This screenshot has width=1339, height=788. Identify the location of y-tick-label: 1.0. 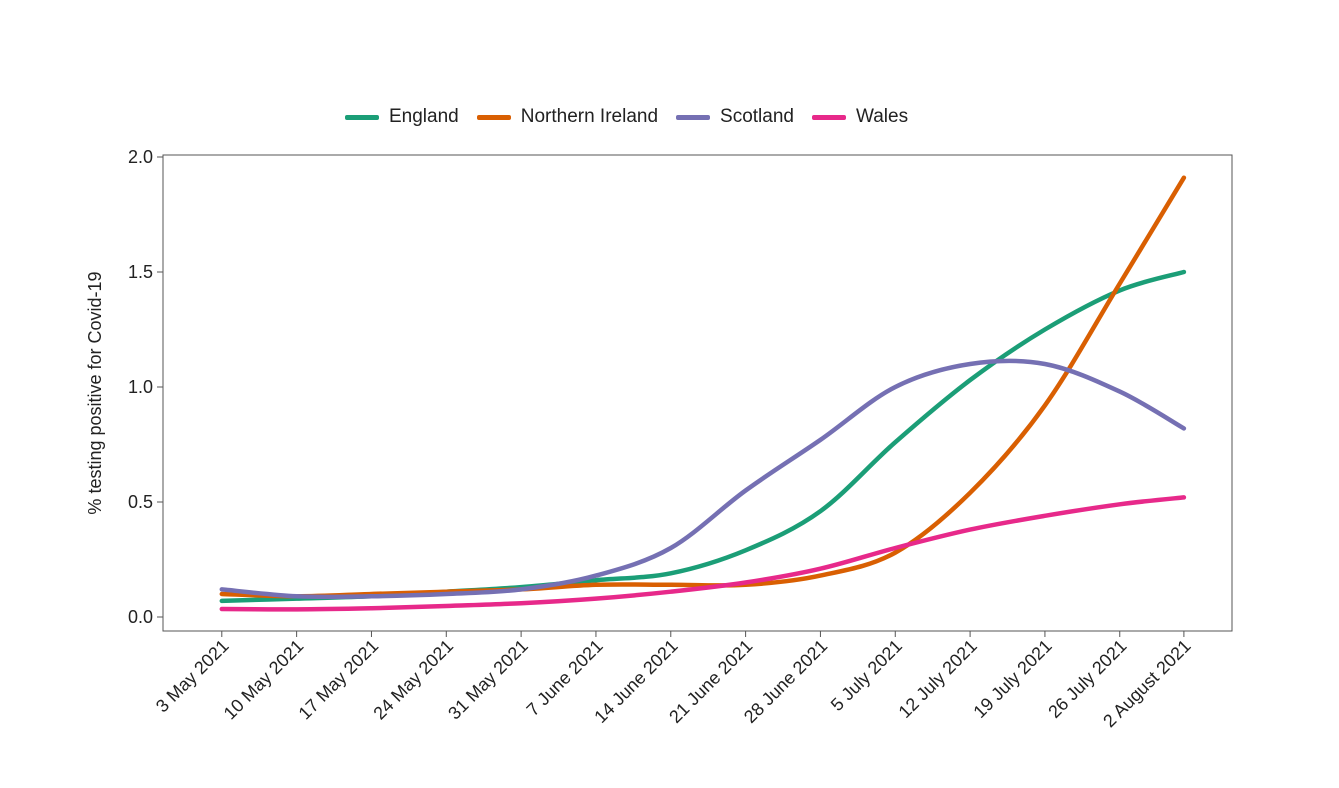
(140, 387).